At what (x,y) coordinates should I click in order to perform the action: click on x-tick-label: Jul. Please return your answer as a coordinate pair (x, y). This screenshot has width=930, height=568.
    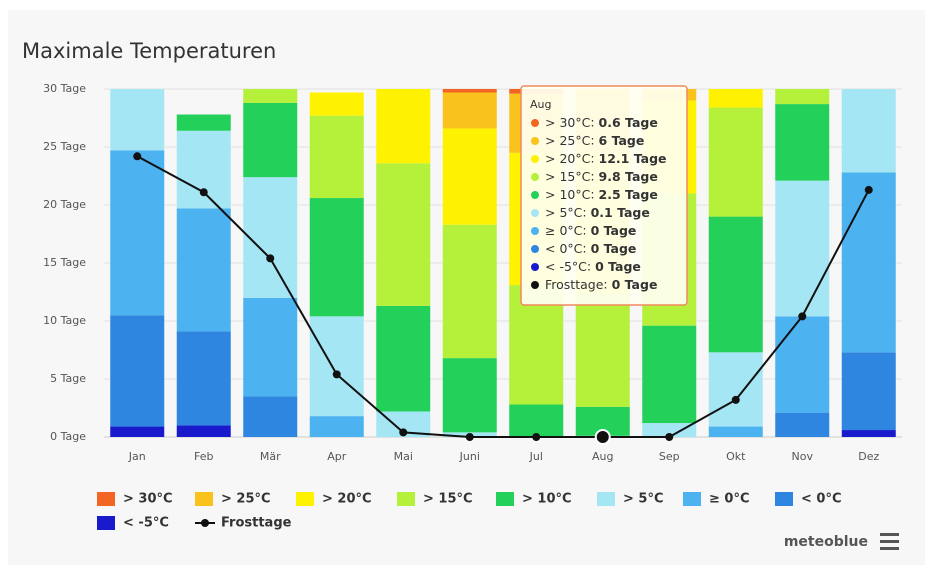
    Looking at the image, I should click on (536, 456).